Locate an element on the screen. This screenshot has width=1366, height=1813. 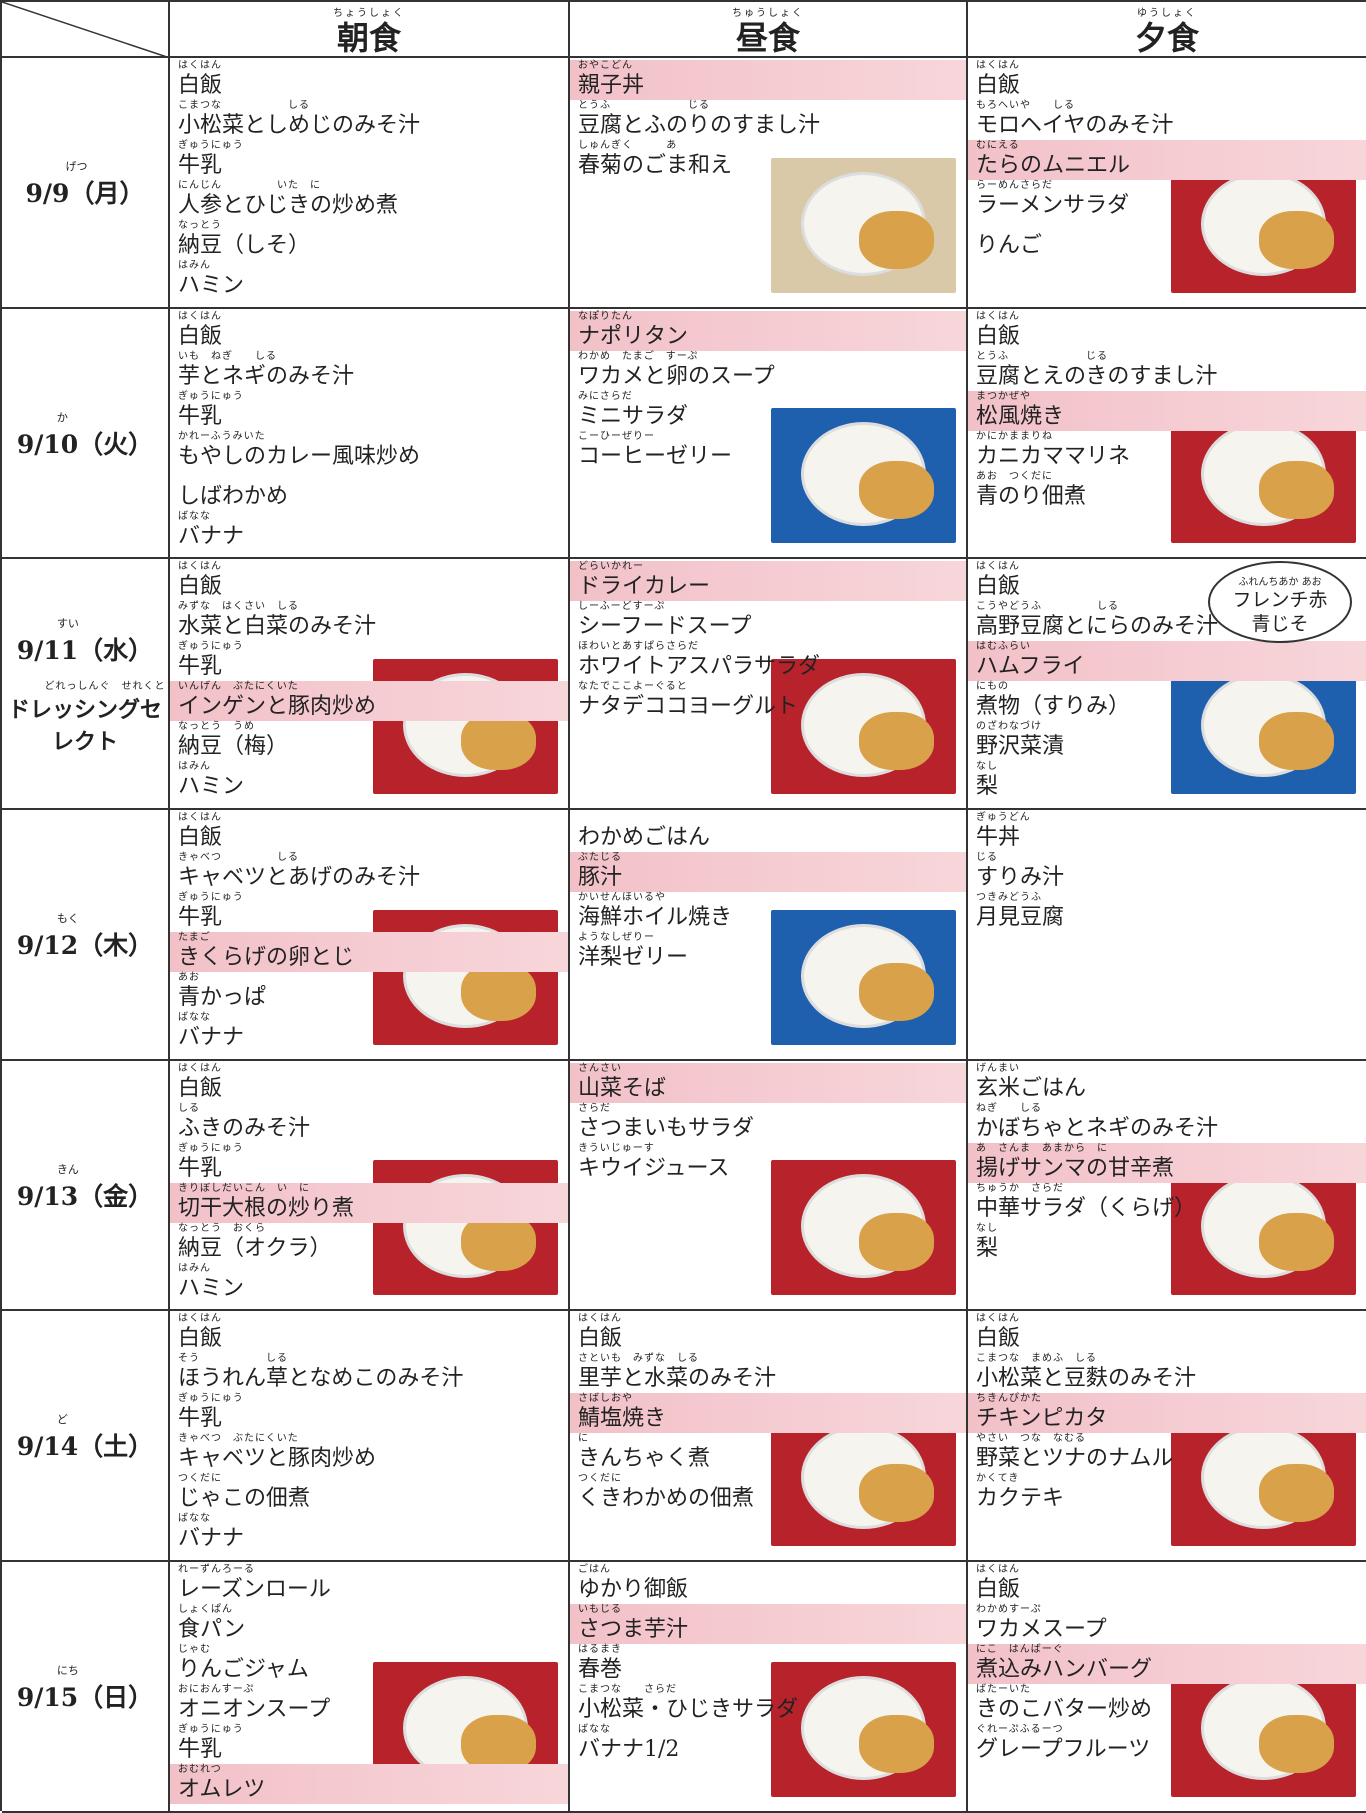
item-ruby: らーめんさらだ is located at coordinates (1014, 185).